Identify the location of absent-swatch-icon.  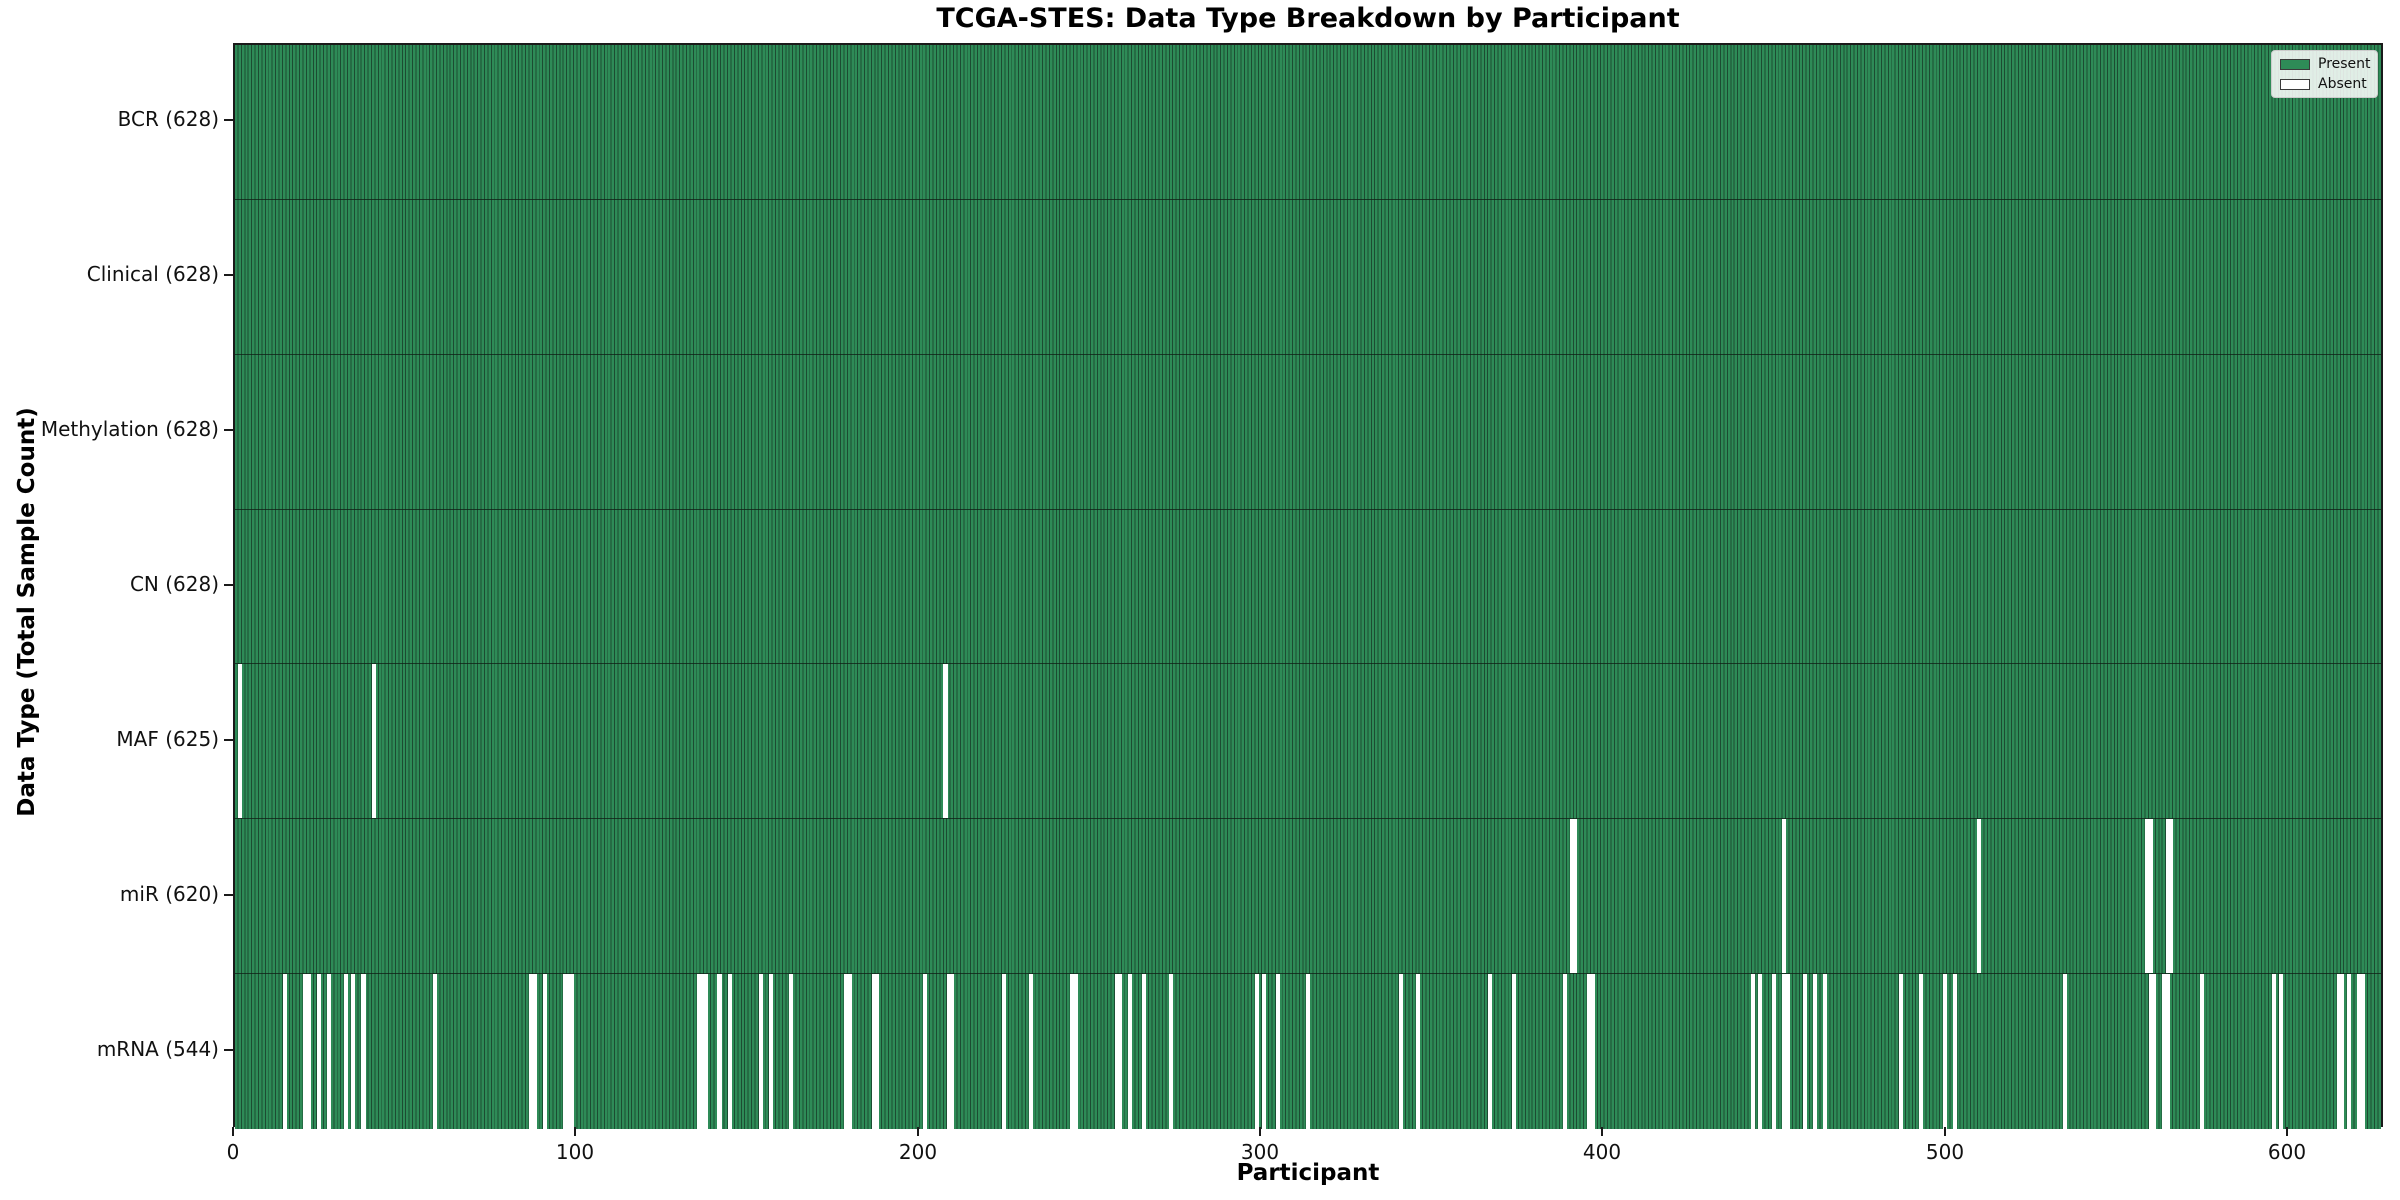
(2295, 84).